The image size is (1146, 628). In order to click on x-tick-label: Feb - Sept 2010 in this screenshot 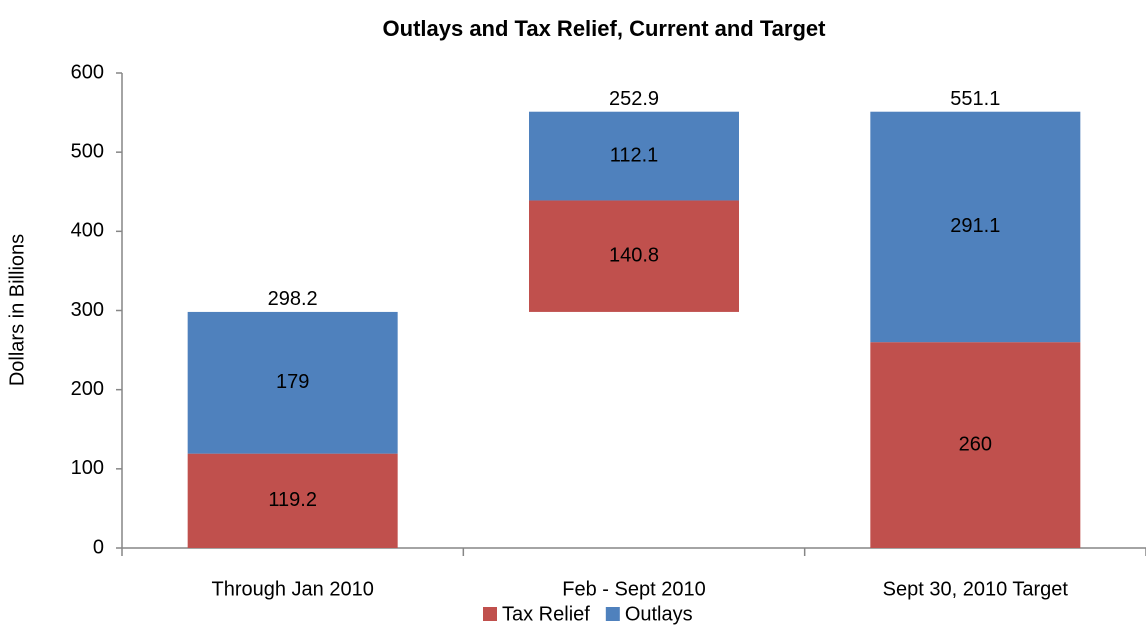, I will do `click(633, 589)`.